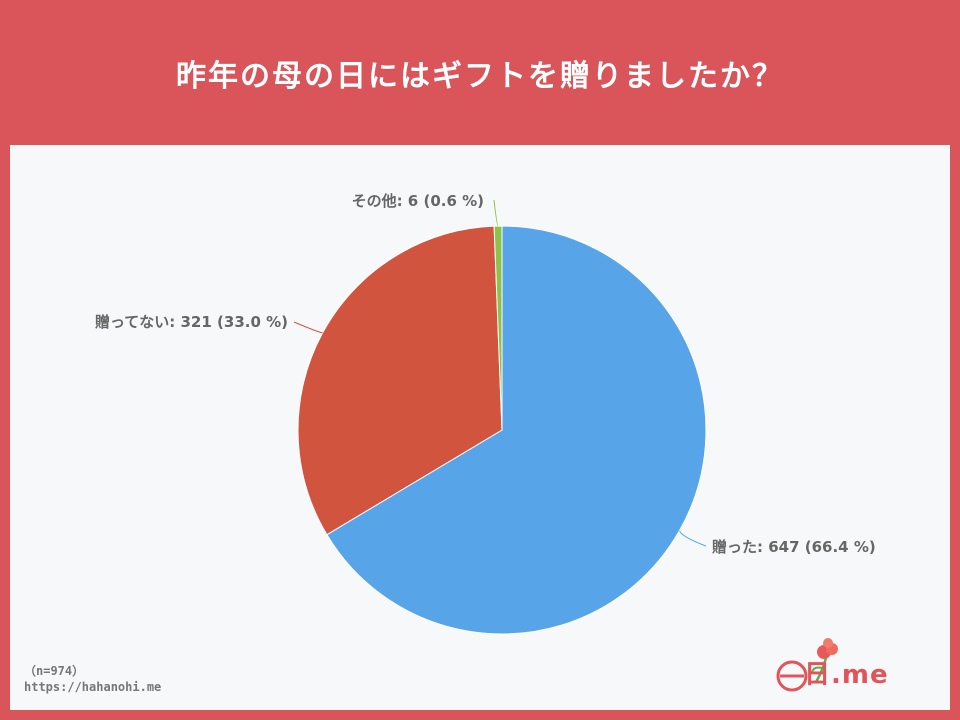 The image size is (960, 720). I want to click on label-not-gifted: 贈ってない: 321 (33.0 %), so click(191, 322).